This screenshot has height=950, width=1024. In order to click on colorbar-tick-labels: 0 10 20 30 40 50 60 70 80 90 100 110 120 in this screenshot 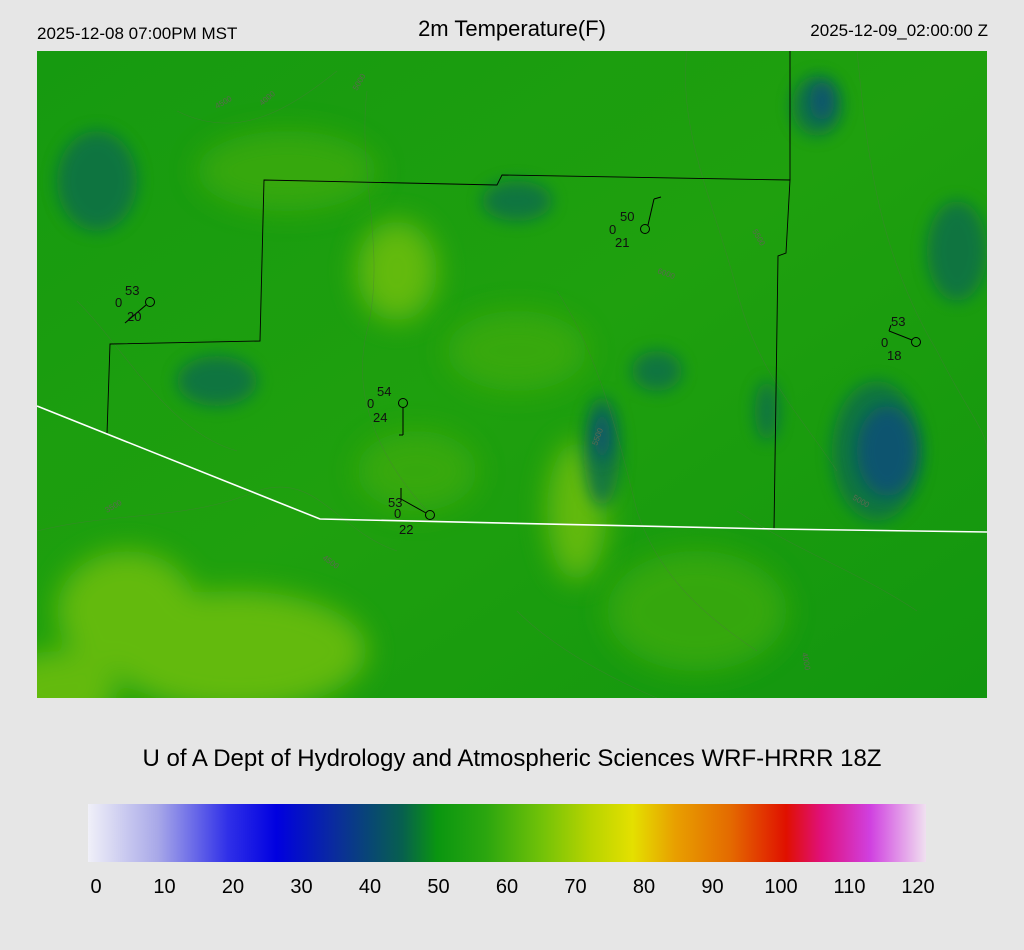, I will do `click(512, 889)`.